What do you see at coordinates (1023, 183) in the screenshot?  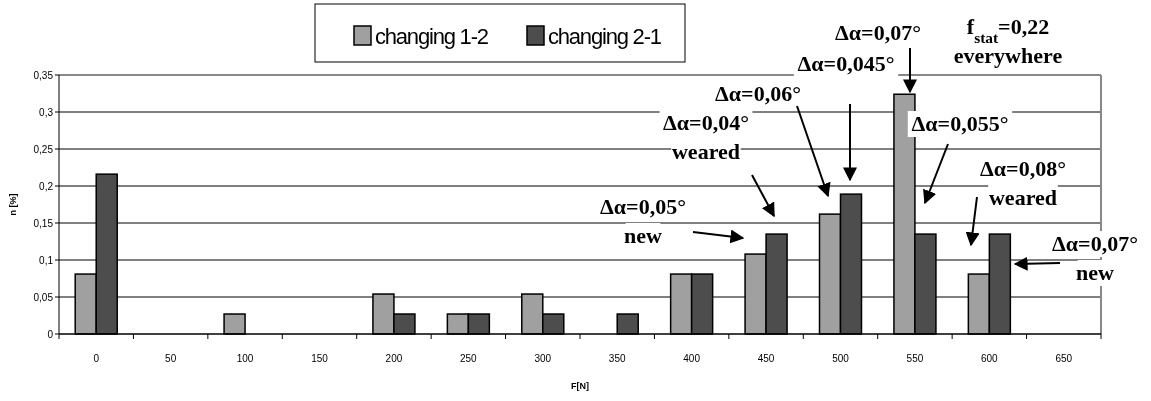 I see `annotation: Δα=0,08° weared` at bounding box center [1023, 183].